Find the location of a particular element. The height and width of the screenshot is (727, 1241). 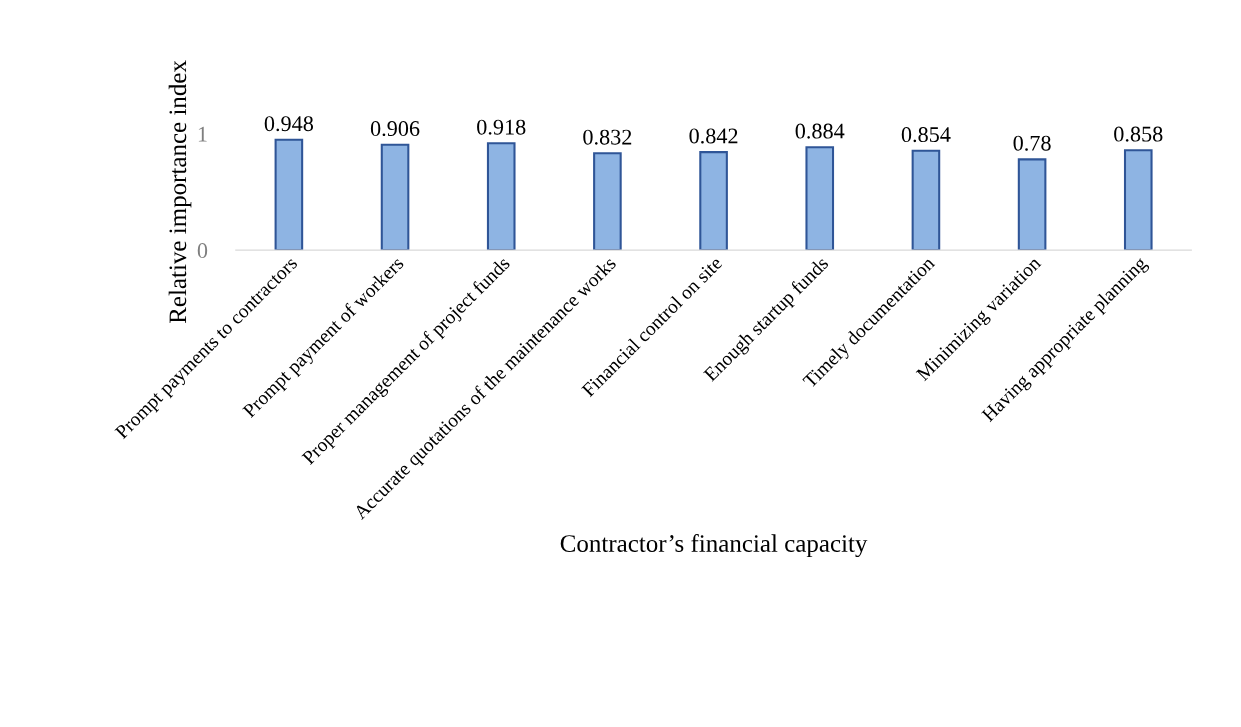

data-label: 0.832 is located at coordinates (607, 137).